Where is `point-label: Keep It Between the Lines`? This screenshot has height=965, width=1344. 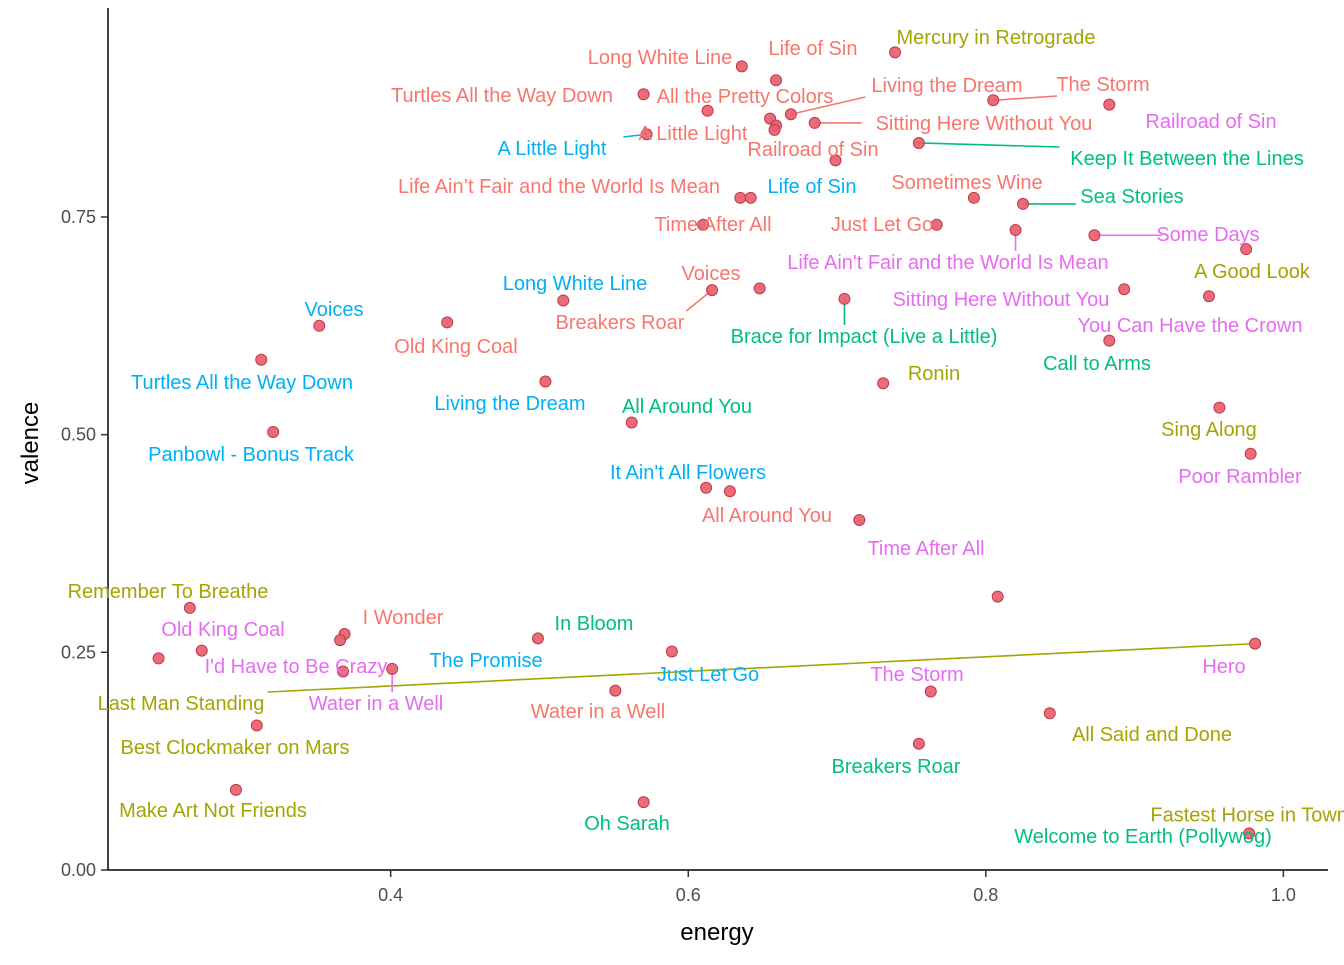 point-label: Keep It Between the Lines is located at coordinates (1187, 159).